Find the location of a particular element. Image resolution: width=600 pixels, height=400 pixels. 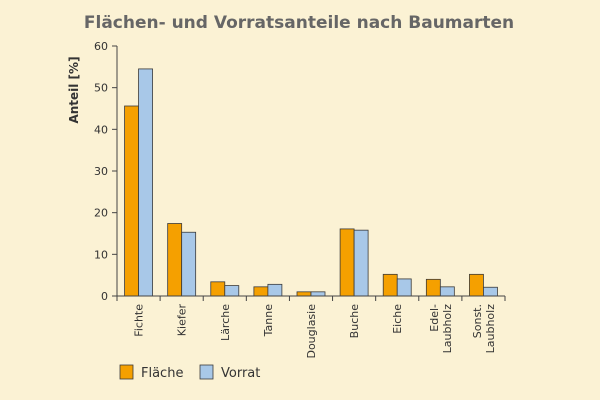

x-tick-label: Lärche is located at coordinates (225, 322).